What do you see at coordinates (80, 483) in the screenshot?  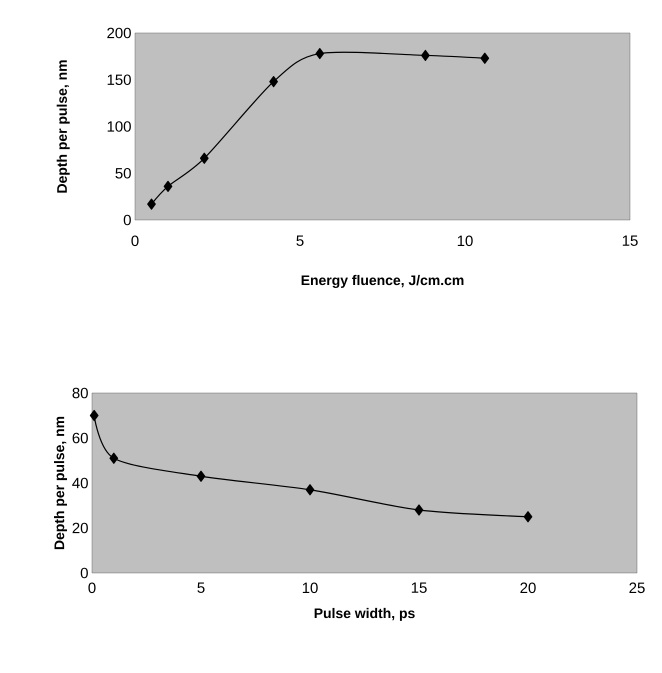 I see `y-tick-label: 40` at bounding box center [80, 483].